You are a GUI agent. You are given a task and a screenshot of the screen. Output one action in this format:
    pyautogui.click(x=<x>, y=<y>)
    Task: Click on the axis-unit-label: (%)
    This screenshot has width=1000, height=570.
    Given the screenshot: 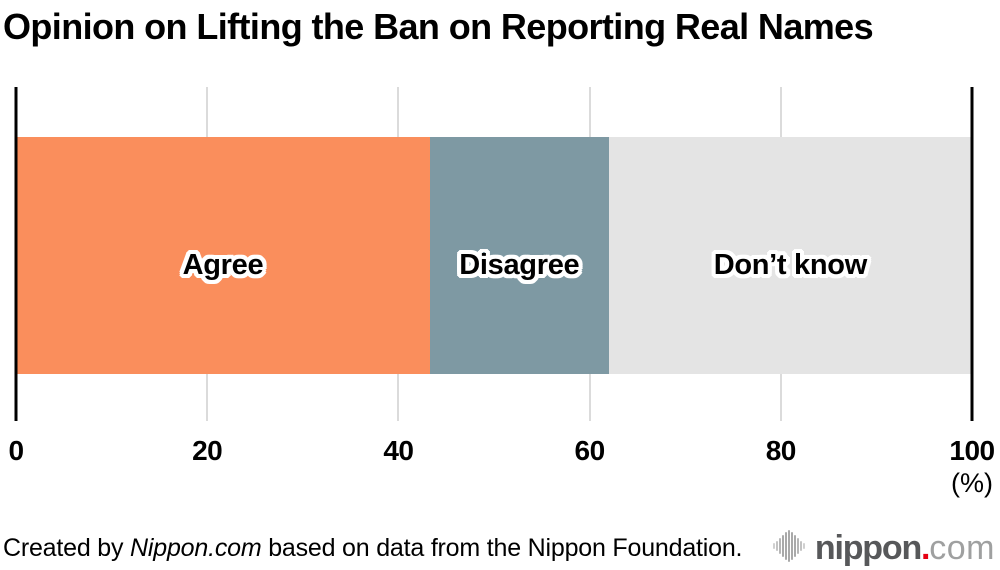 What is the action you would take?
    pyautogui.click(x=972, y=483)
    